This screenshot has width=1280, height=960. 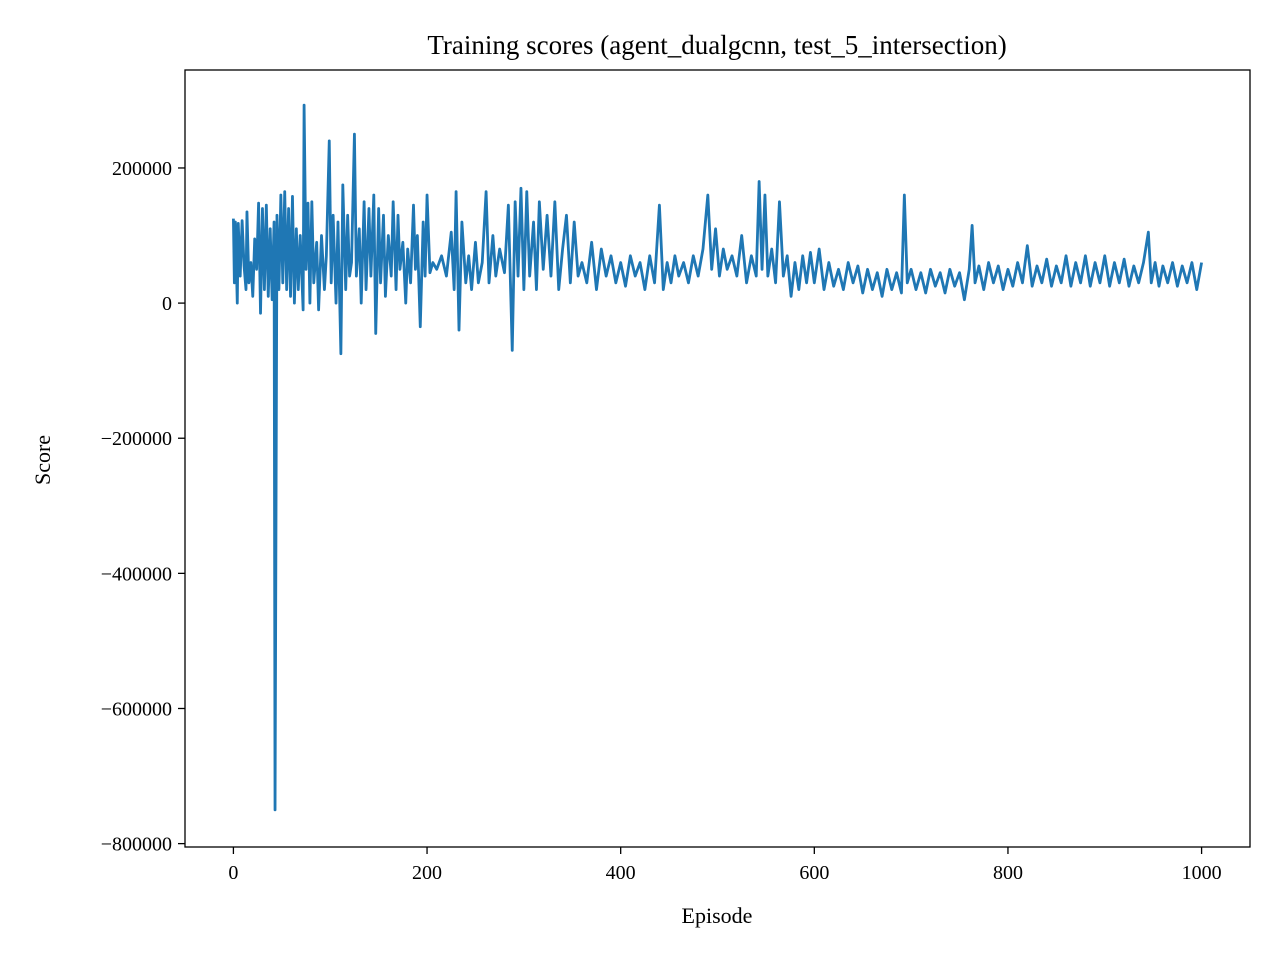 I want to click on y-tick-label: 200000, so click(x=142, y=169).